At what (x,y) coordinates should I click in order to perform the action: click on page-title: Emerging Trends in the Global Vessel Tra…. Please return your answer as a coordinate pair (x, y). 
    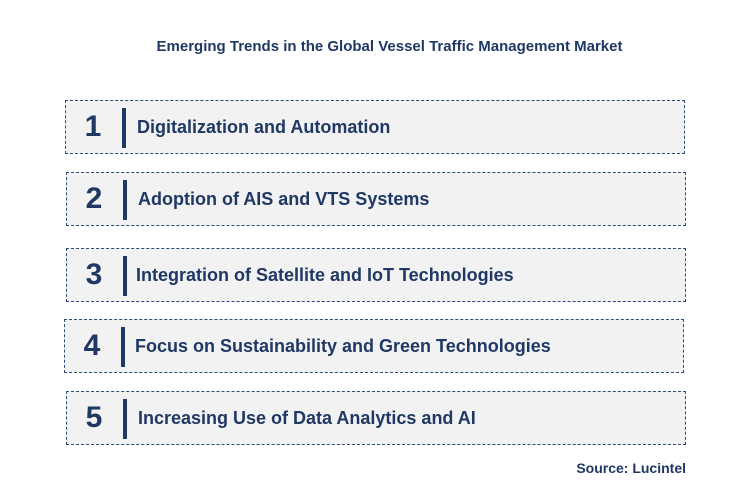
    Looking at the image, I should click on (389, 46).